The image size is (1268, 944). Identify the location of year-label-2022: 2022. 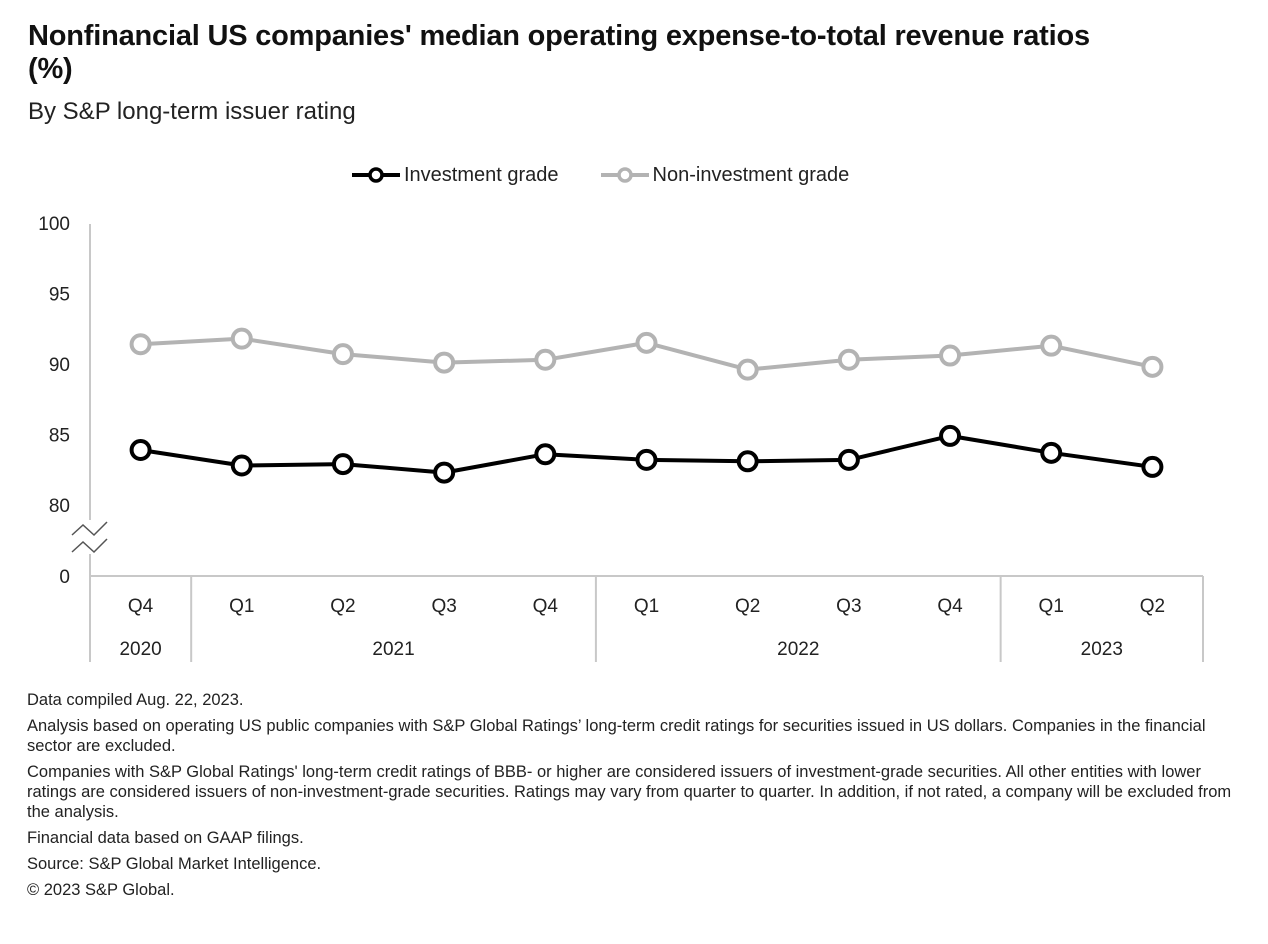
(798, 649).